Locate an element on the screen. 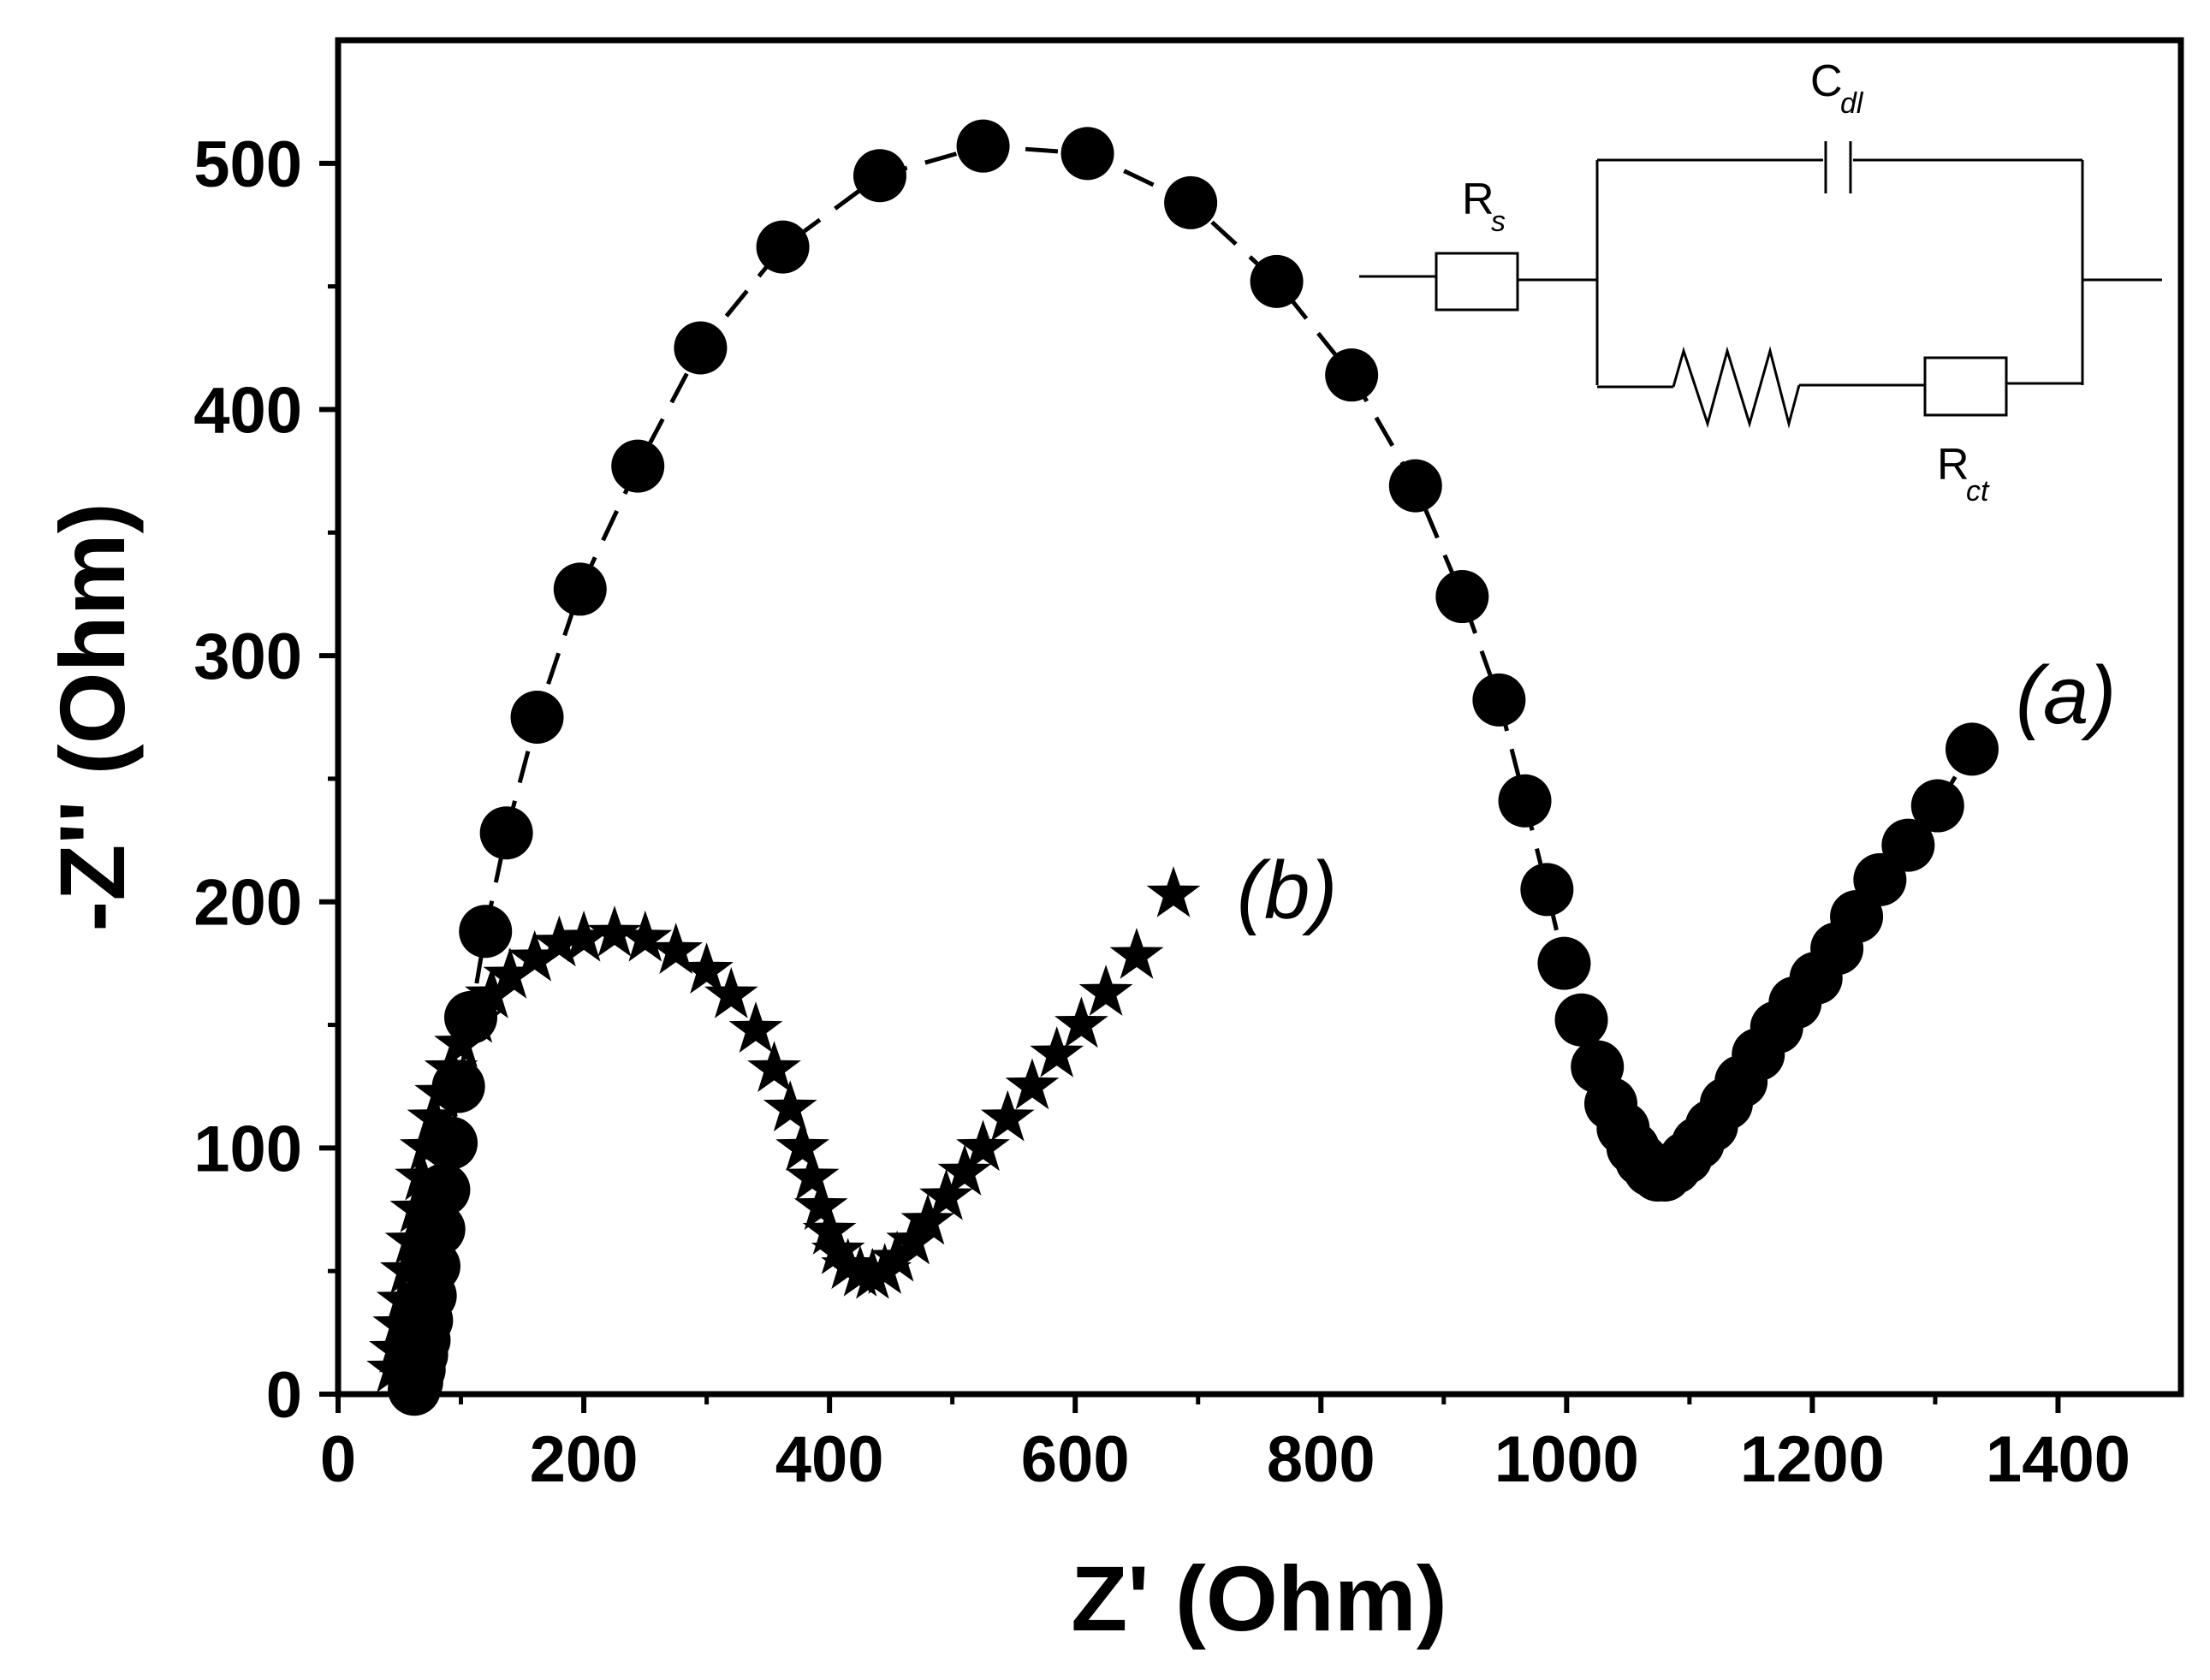  rs-subscript: s is located at coordinates (1499, 222).